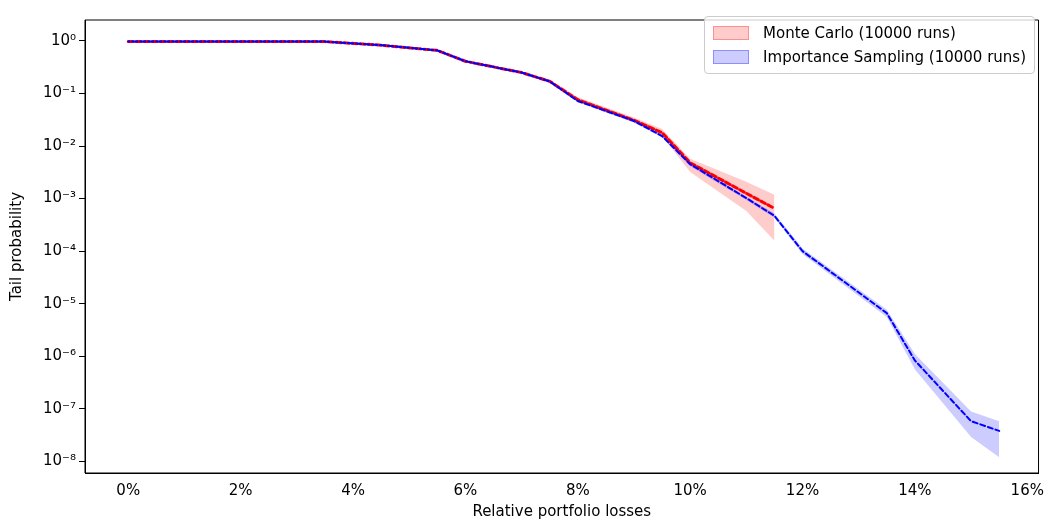 The image size is (1055, 529). What do you see at coordinates (894, 57) in the screenshot?
I see `legend-label: Importance Sampling (10000 runs)` at bounding box center [894, 57].